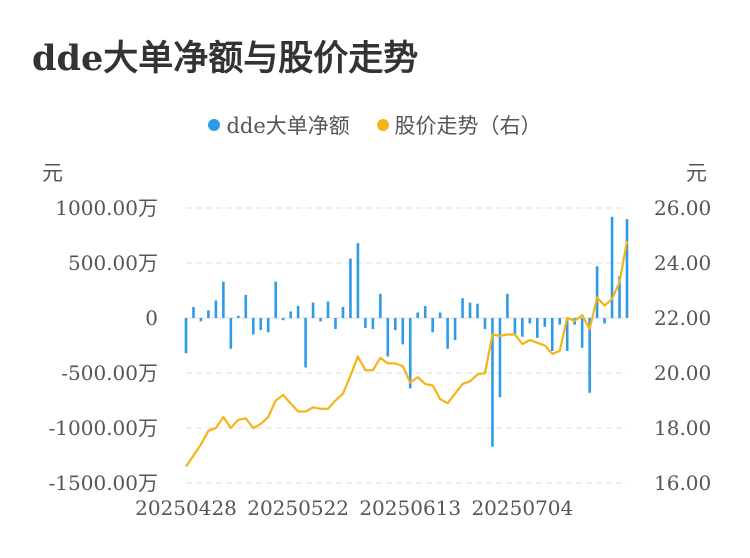 The image size is (750, 558). What do you see at coordinates (103, 483) in the screenshot?
I see `y-left-tick-label: -1500.00万` at bounding box center [103, 483].